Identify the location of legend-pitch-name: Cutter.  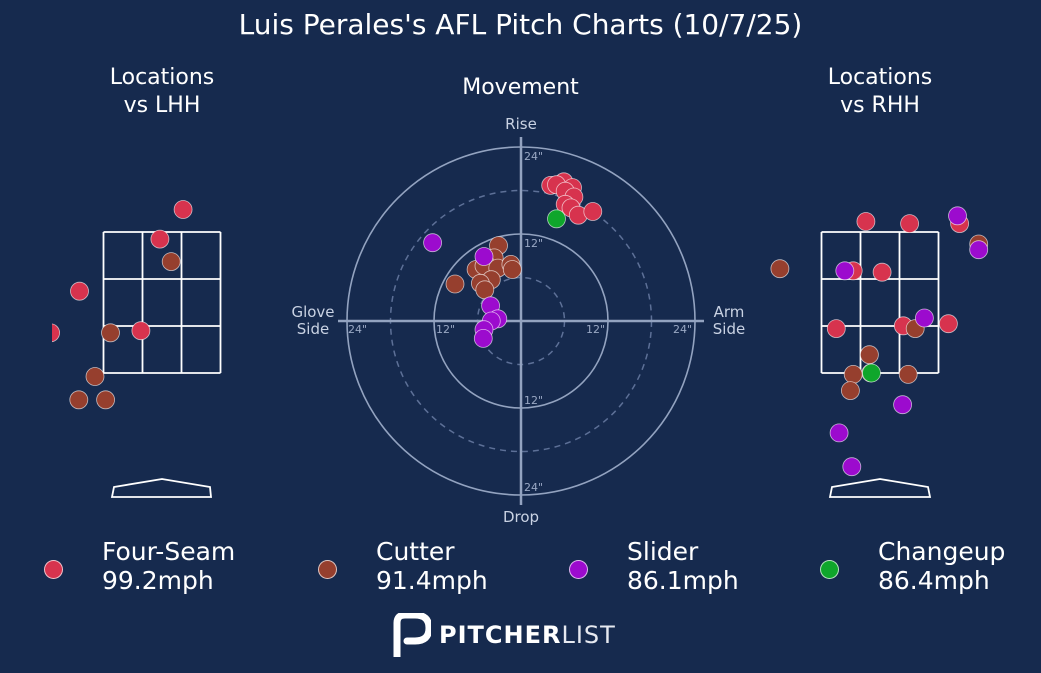
(415, 551).